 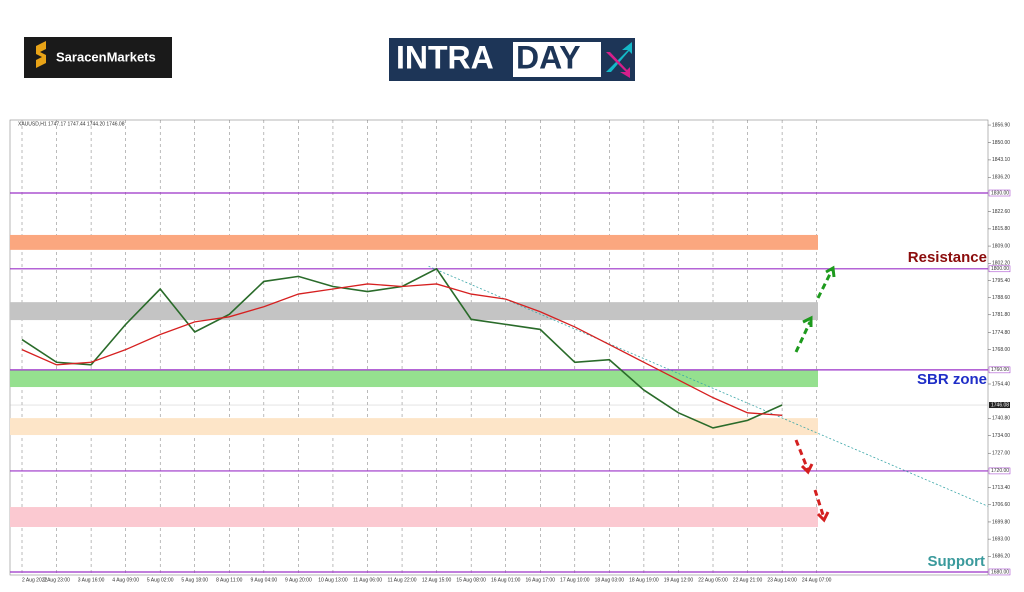 I want to click on y-tick-label: 1754.40, so click(x=1001, y=384).